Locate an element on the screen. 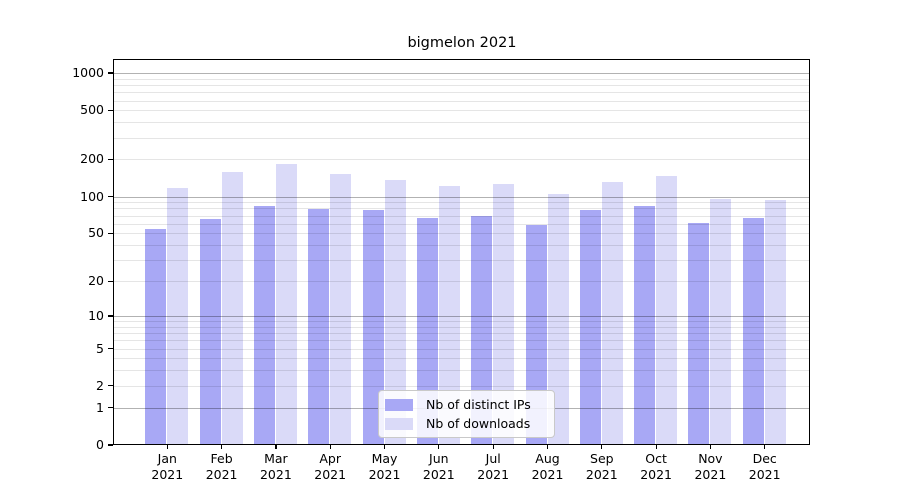 This screenshot has width=900, height=500. x-tick-label: Sep 2021 is located at coordinates (601, 466).